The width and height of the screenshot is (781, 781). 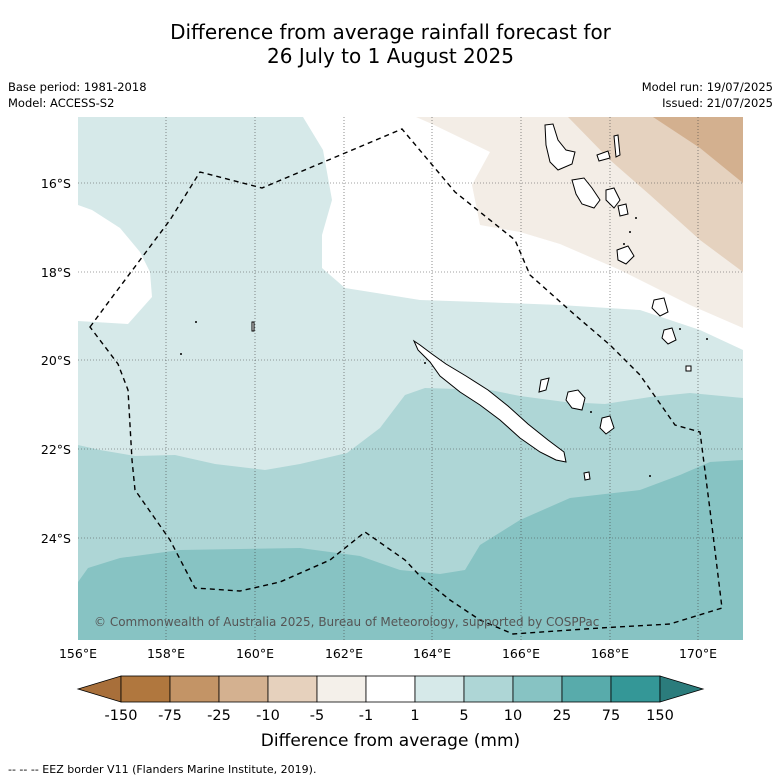 I want to click on colorbar-label: -5, so click(x=317, y=716).